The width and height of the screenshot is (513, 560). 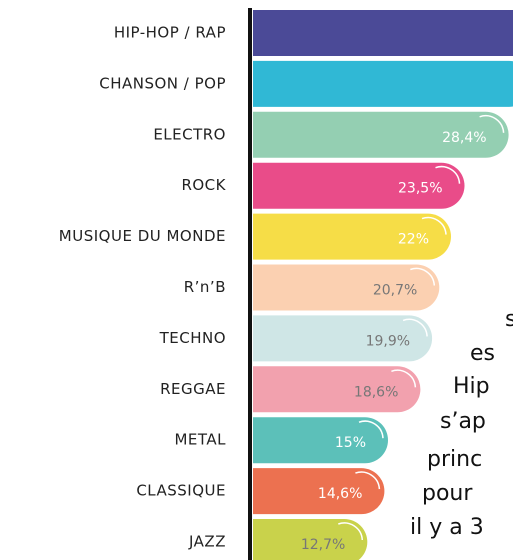 I want to click on value-label: 18,6%, so click(x=376, y=392).